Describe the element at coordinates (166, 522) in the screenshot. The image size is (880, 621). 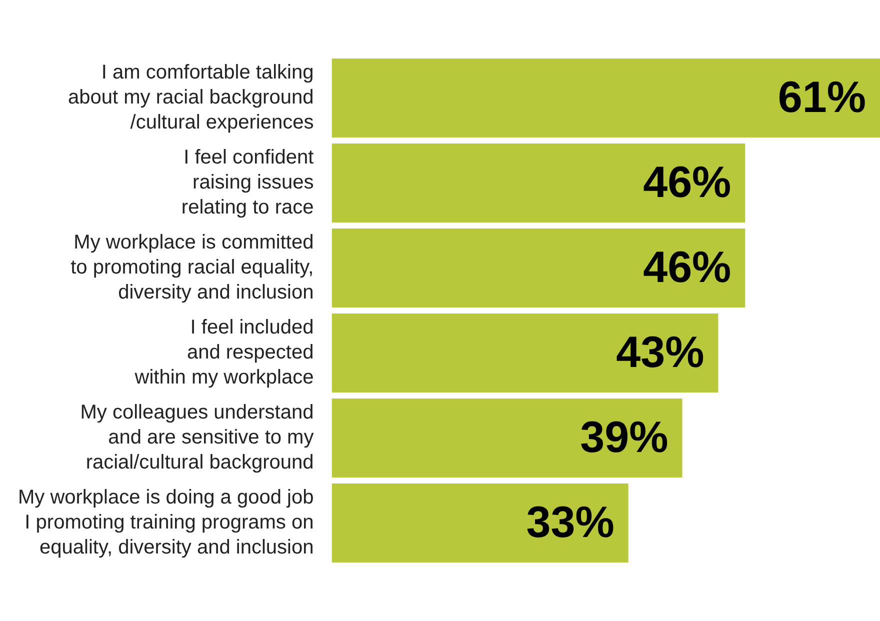
I see `y-tick-label: My workplace is doing a good job I promoting training programs on equality, diversity and inclusion` at that location.